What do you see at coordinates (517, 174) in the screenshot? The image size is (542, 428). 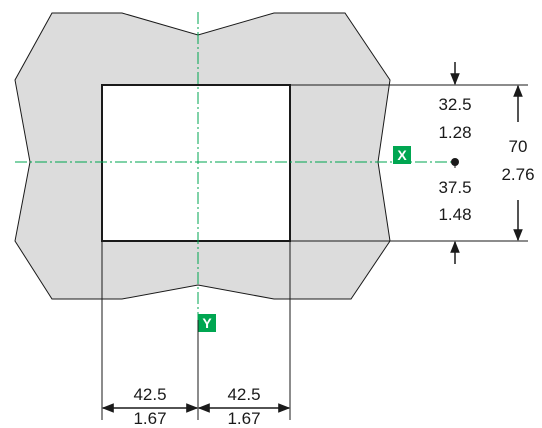 I see `height-in: 2.76` at bounding box center [517, 174].